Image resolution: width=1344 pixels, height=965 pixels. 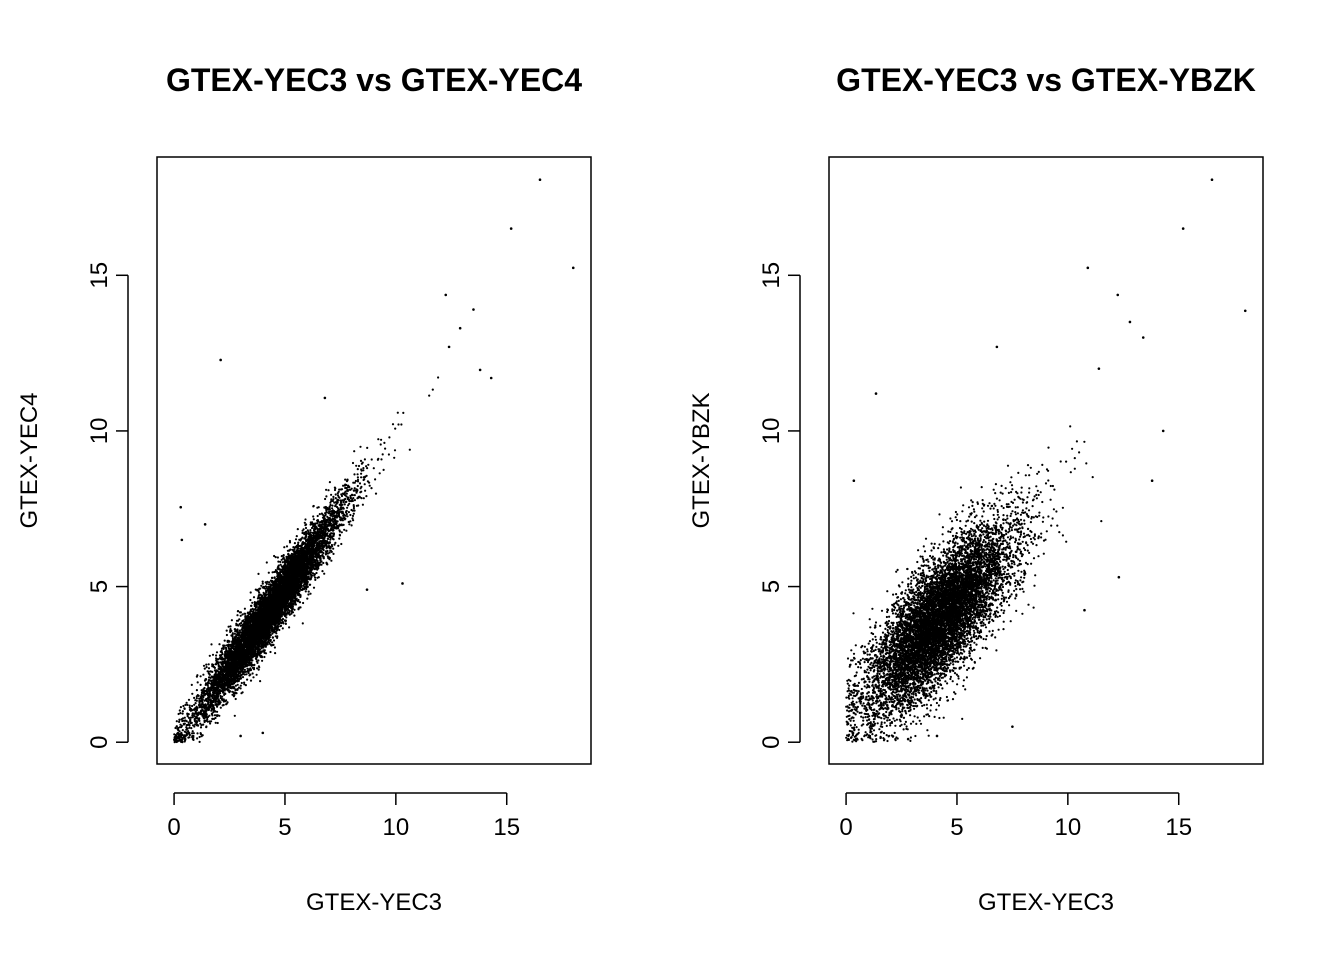 What do you see at coordinates (99, 431) in the screenshot?
I see `y-tick-label: 10` at bounding box center [99, 431].